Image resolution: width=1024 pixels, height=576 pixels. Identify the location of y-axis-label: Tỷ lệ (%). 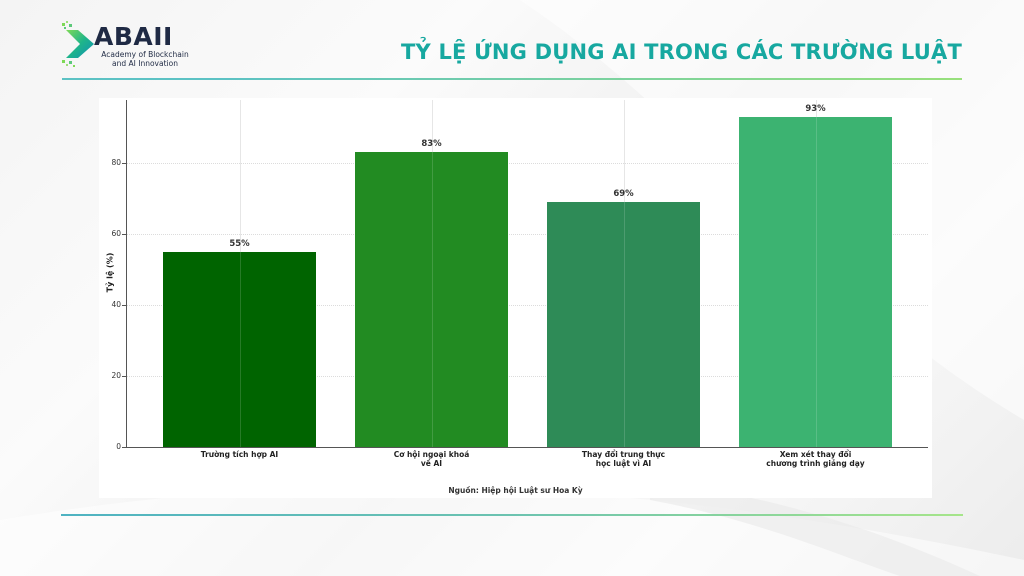
(110, 272).